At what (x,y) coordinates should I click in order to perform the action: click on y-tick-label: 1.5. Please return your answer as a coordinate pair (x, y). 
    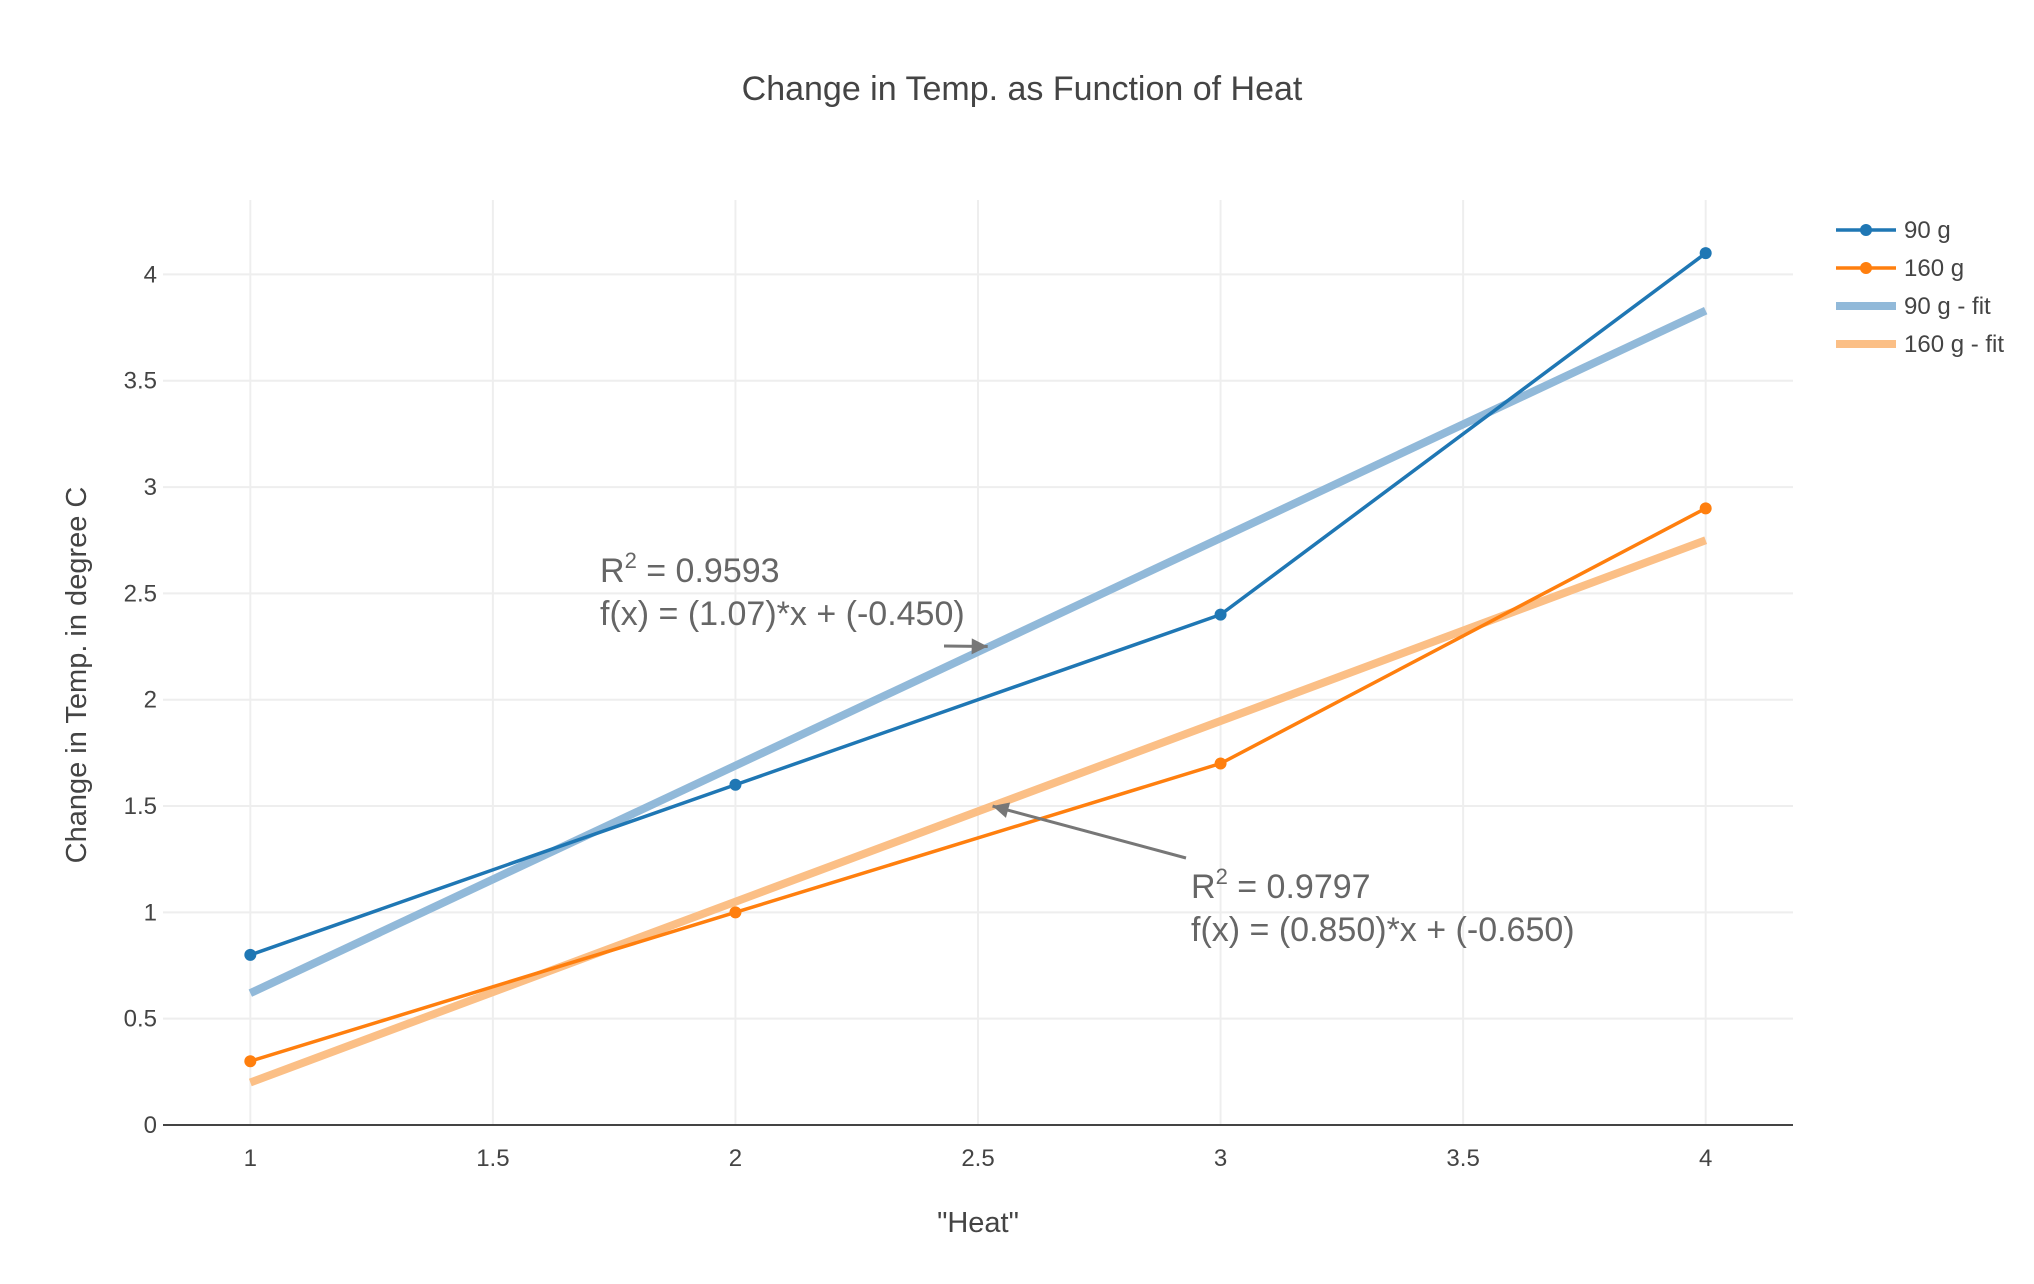
    Looking at the image, I should click on (140, 806).